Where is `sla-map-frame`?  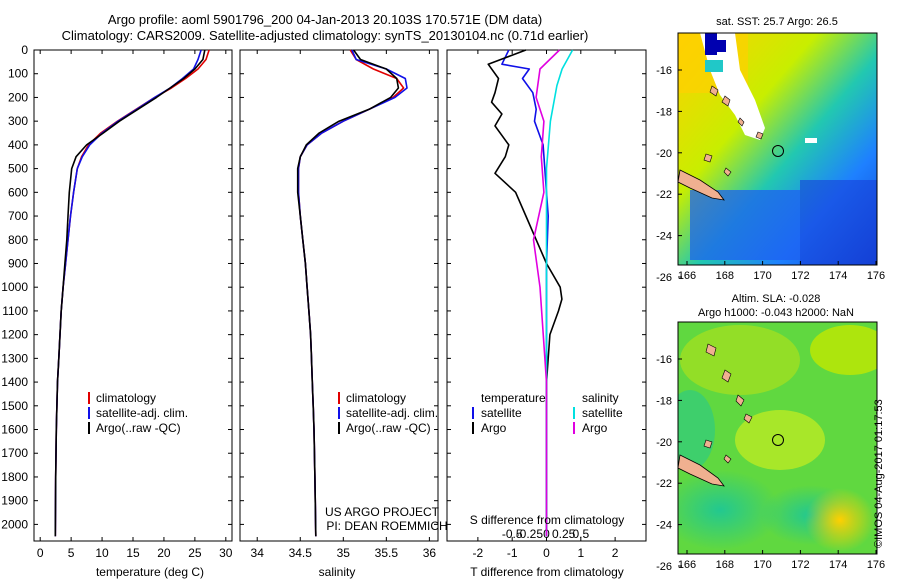 sla-map-frame is located at coordinates (777, 438).